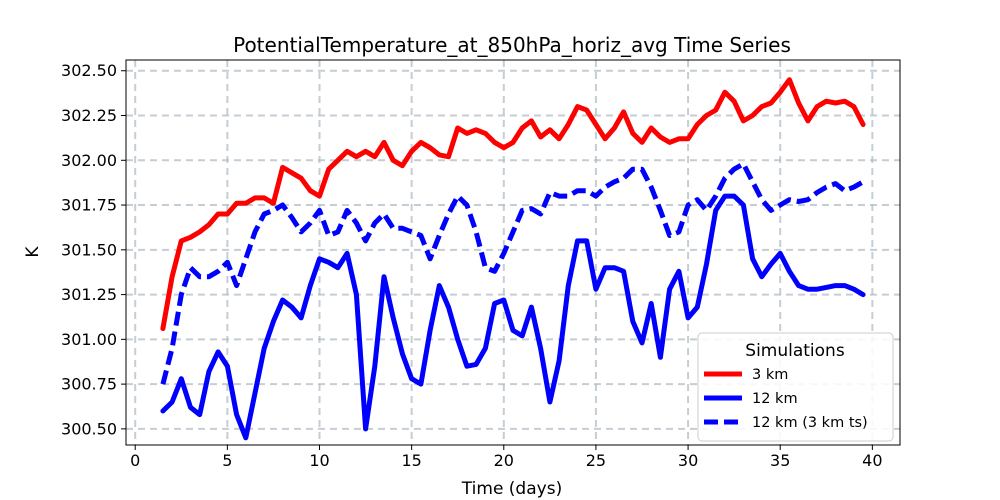 This screenshot has height=500, width=1000. What do you see at coordinates (89, 249) in the screenshot?
I see `y-tick-label: 301.50` at bounding box center [89, 249].